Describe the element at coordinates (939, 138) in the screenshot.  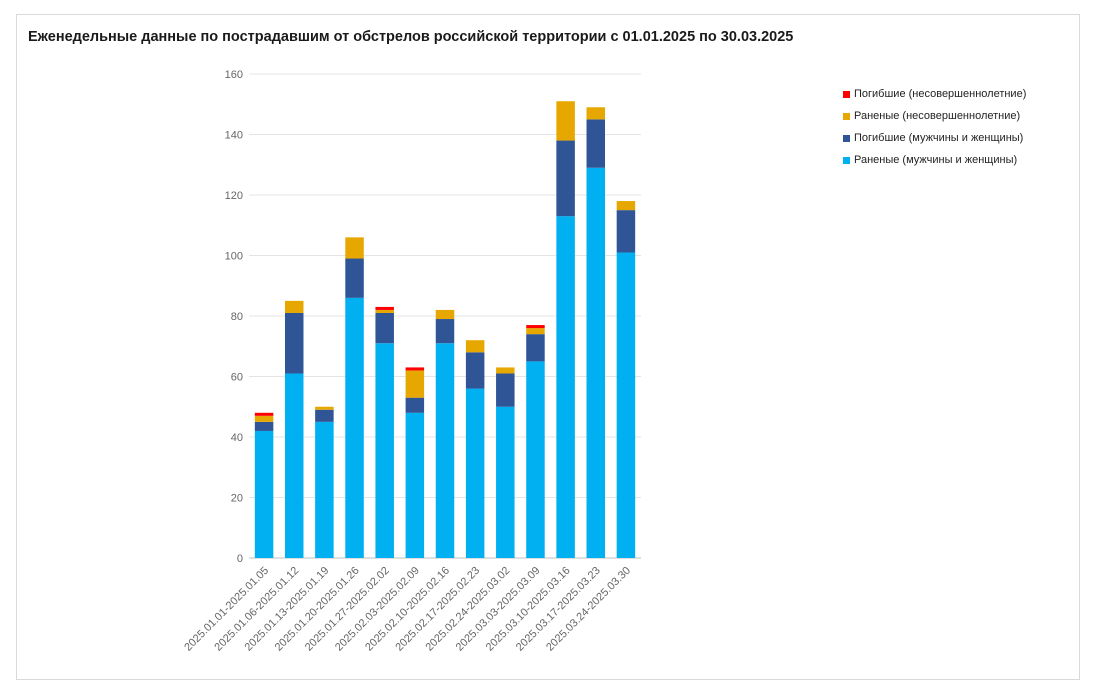
I see `legend-label: Погибшие (мужчины и женщины)` at that location.